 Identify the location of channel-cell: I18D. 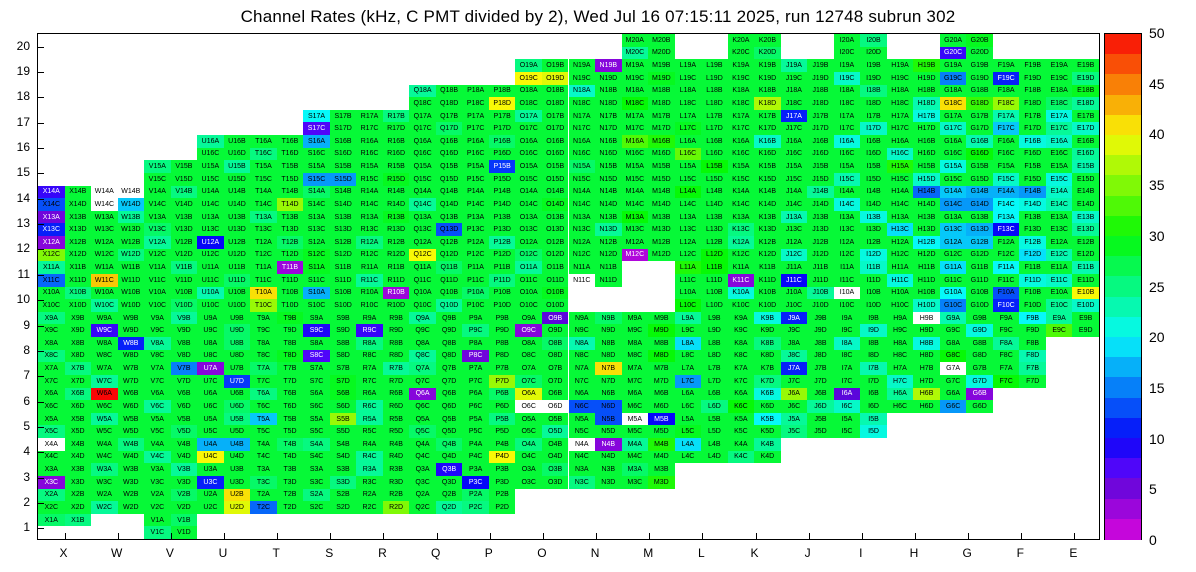
(873, 103).